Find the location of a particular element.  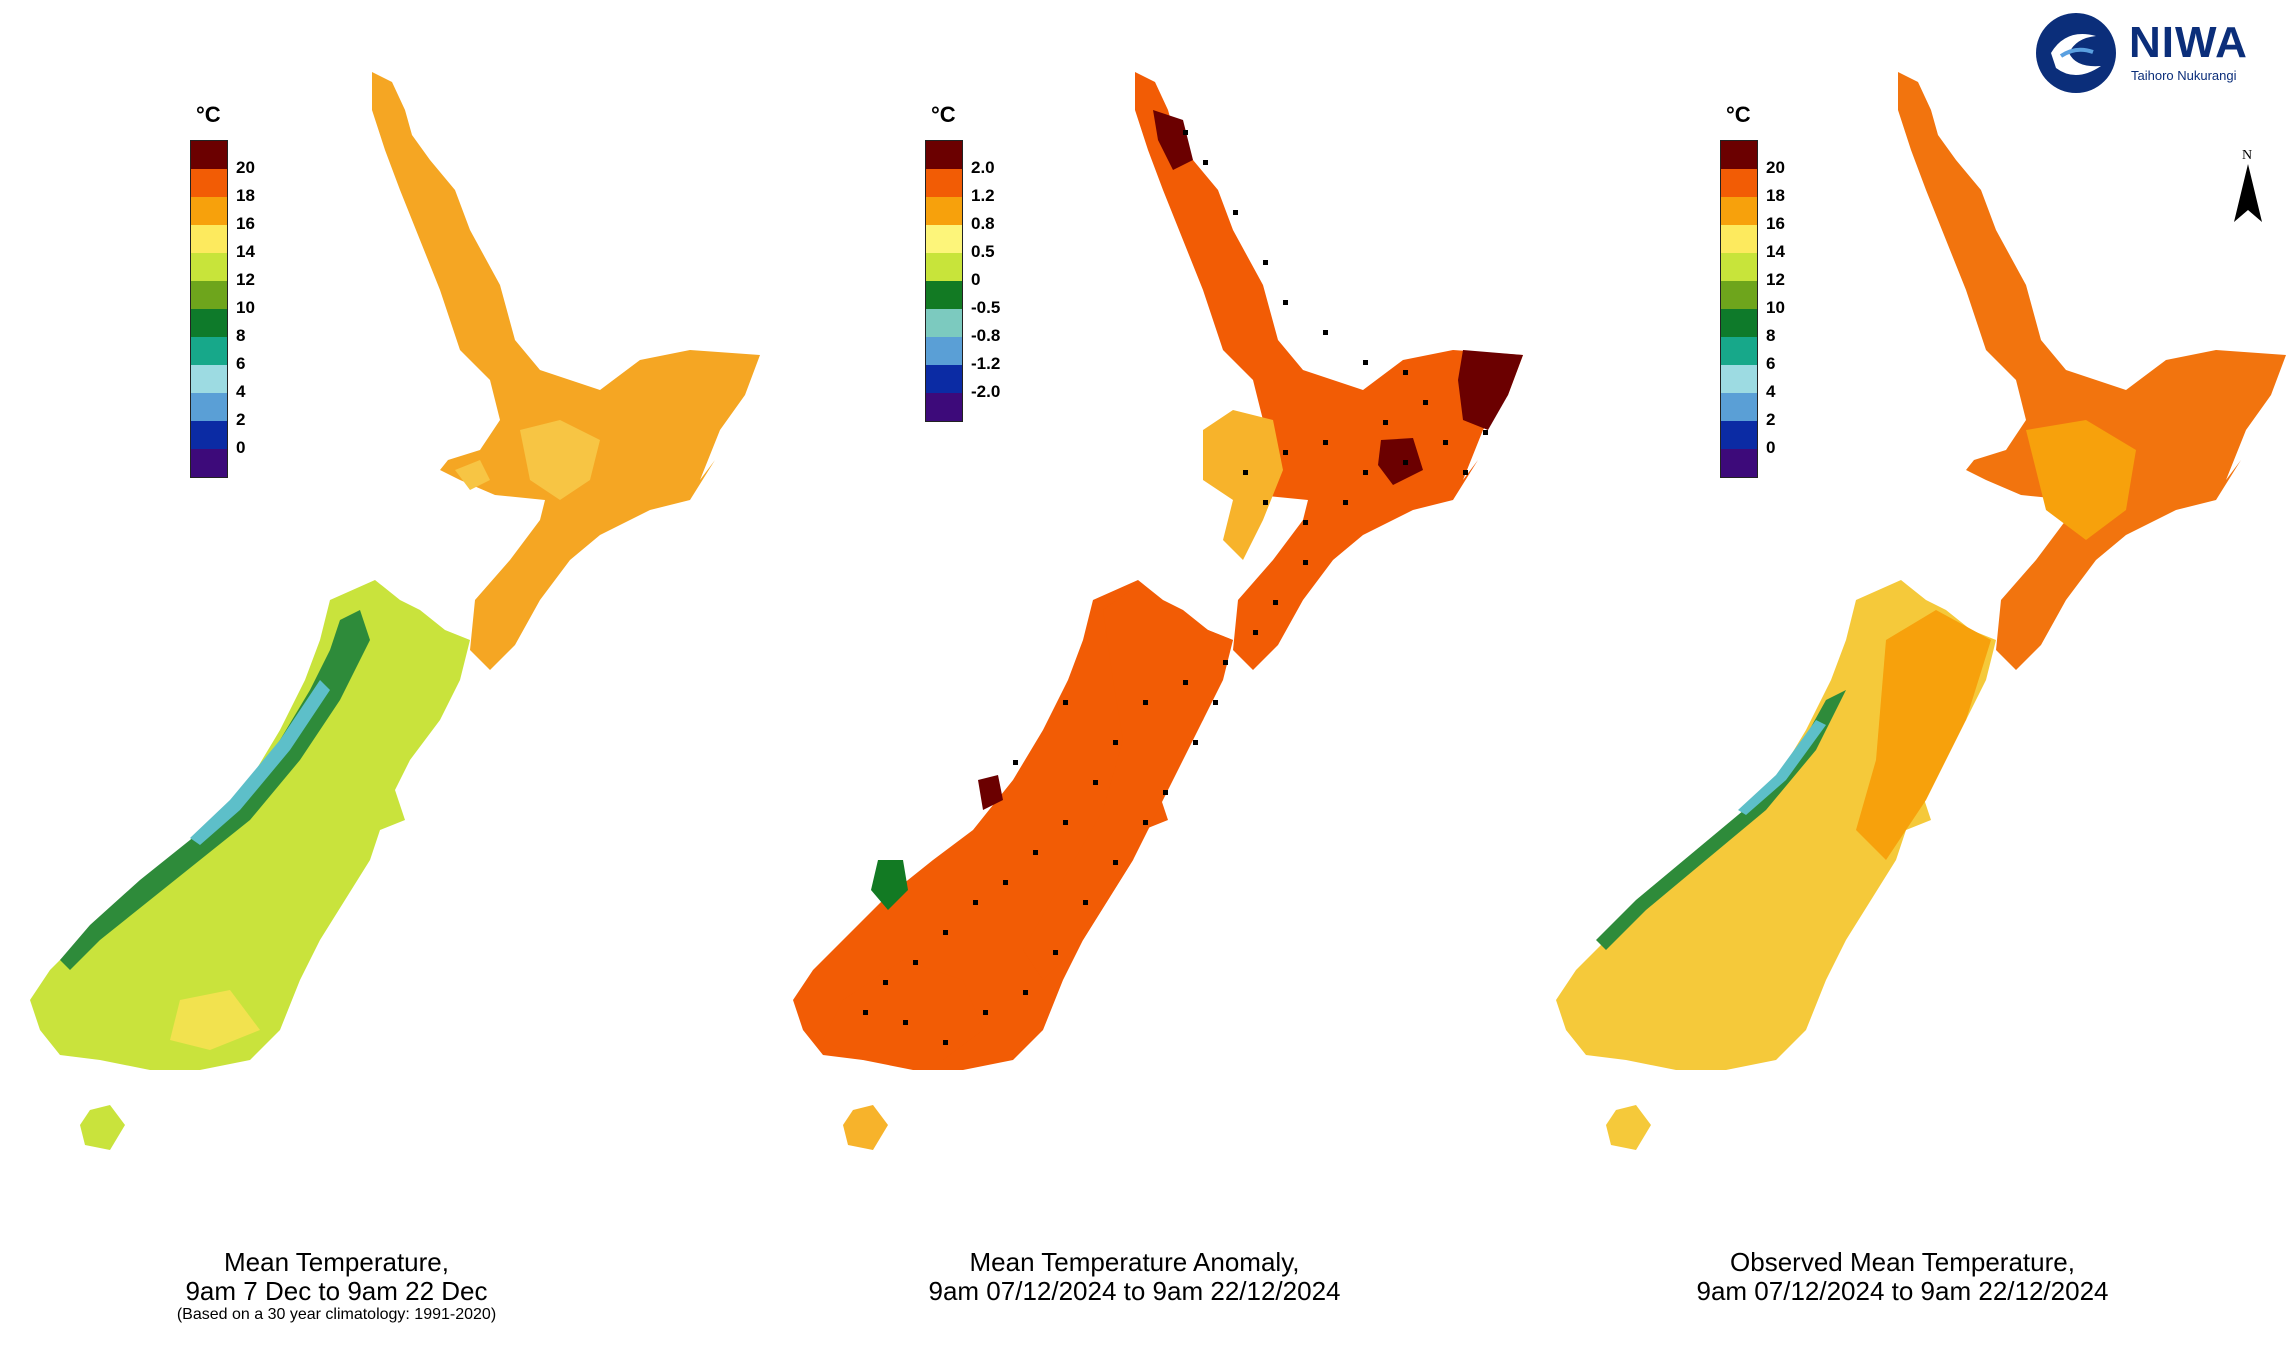

legend-tick-label: -0.5 is located at coordinates (986, 307).